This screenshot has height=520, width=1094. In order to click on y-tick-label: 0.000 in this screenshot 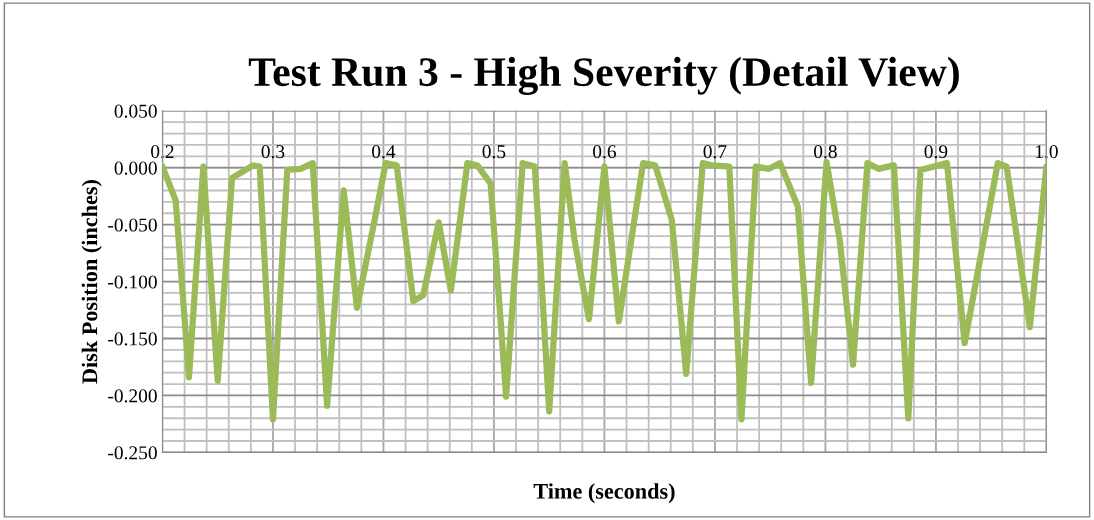, I will do `click(135, 168)`.